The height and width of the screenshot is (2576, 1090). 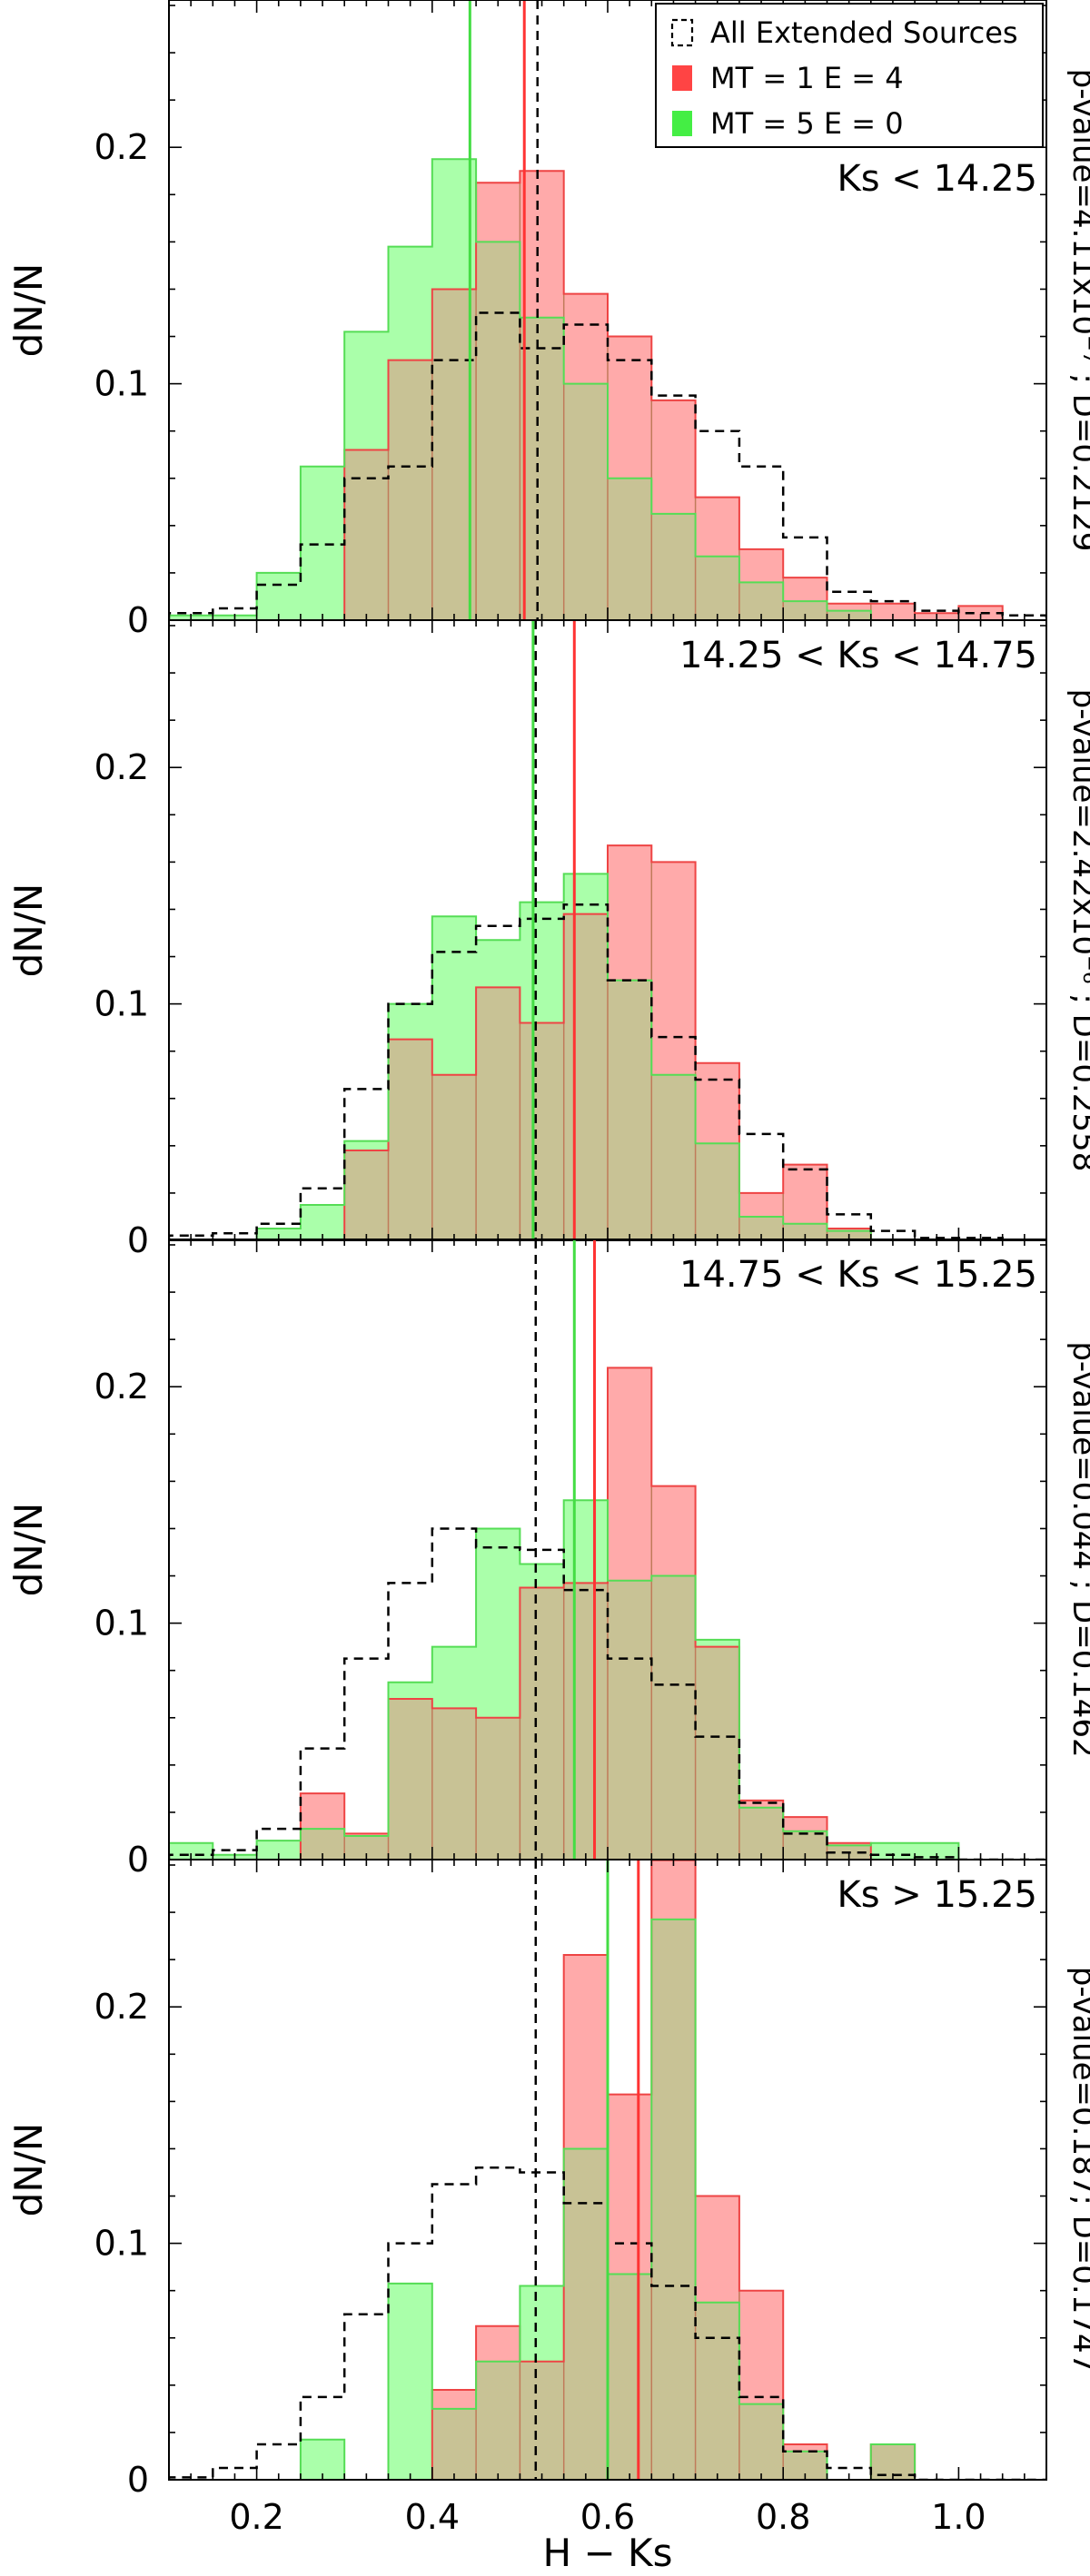 I want to click on x-tick-label: 0.2, so click(x=256, y=2517).